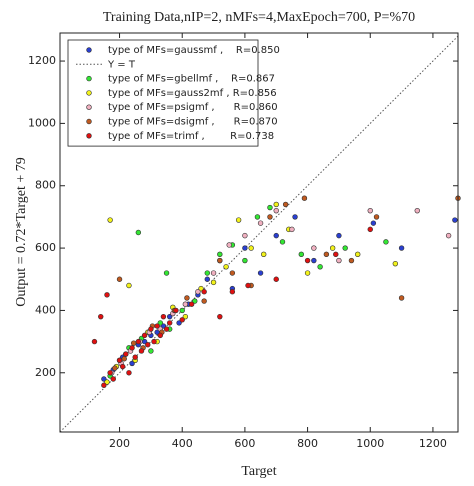 This screenshot has width=474, height=486. What do you see at coordinates (370, 443) in the screenshot?
I see `x-tick-label: 1000` at bounding box center [370, 443].